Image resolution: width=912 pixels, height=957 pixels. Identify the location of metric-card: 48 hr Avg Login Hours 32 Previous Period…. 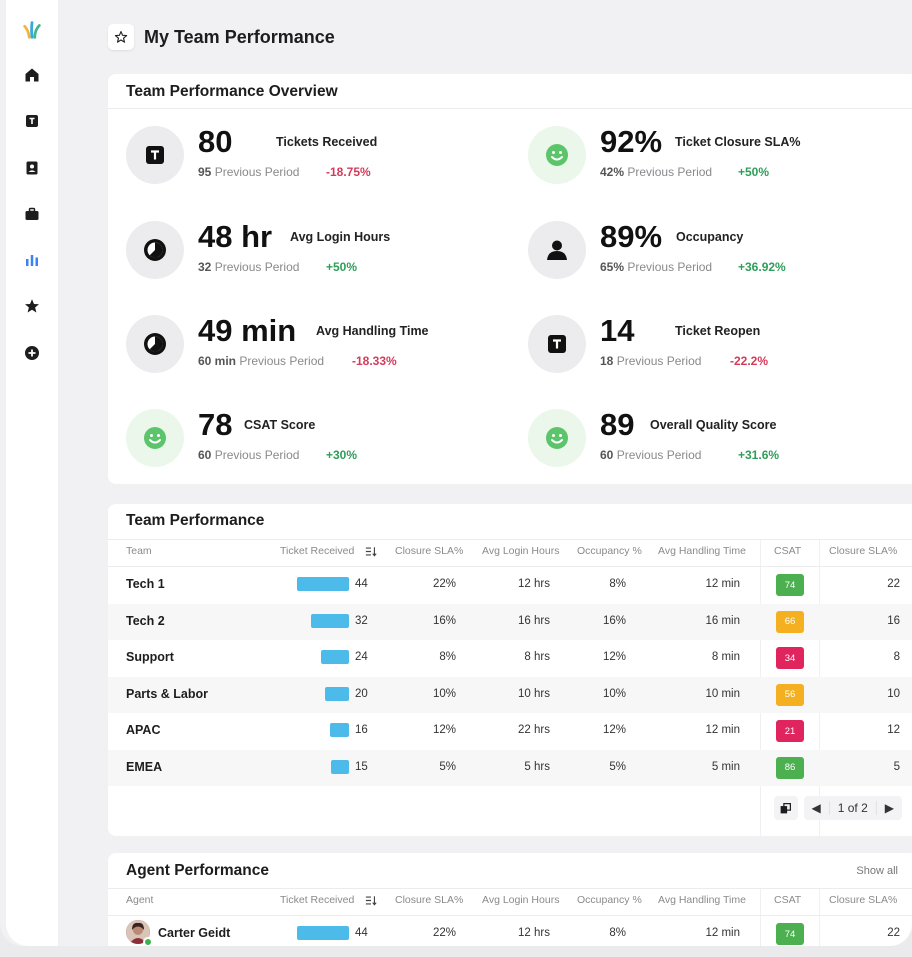
(316, 255).